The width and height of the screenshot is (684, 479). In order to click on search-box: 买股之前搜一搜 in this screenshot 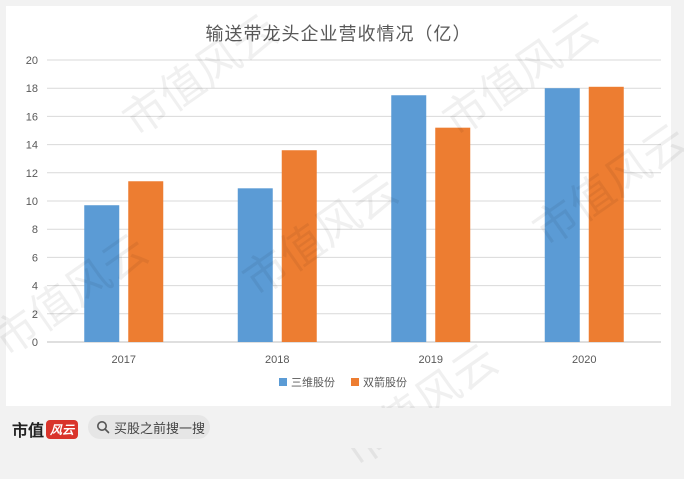, I will do `click(149, 427)`.